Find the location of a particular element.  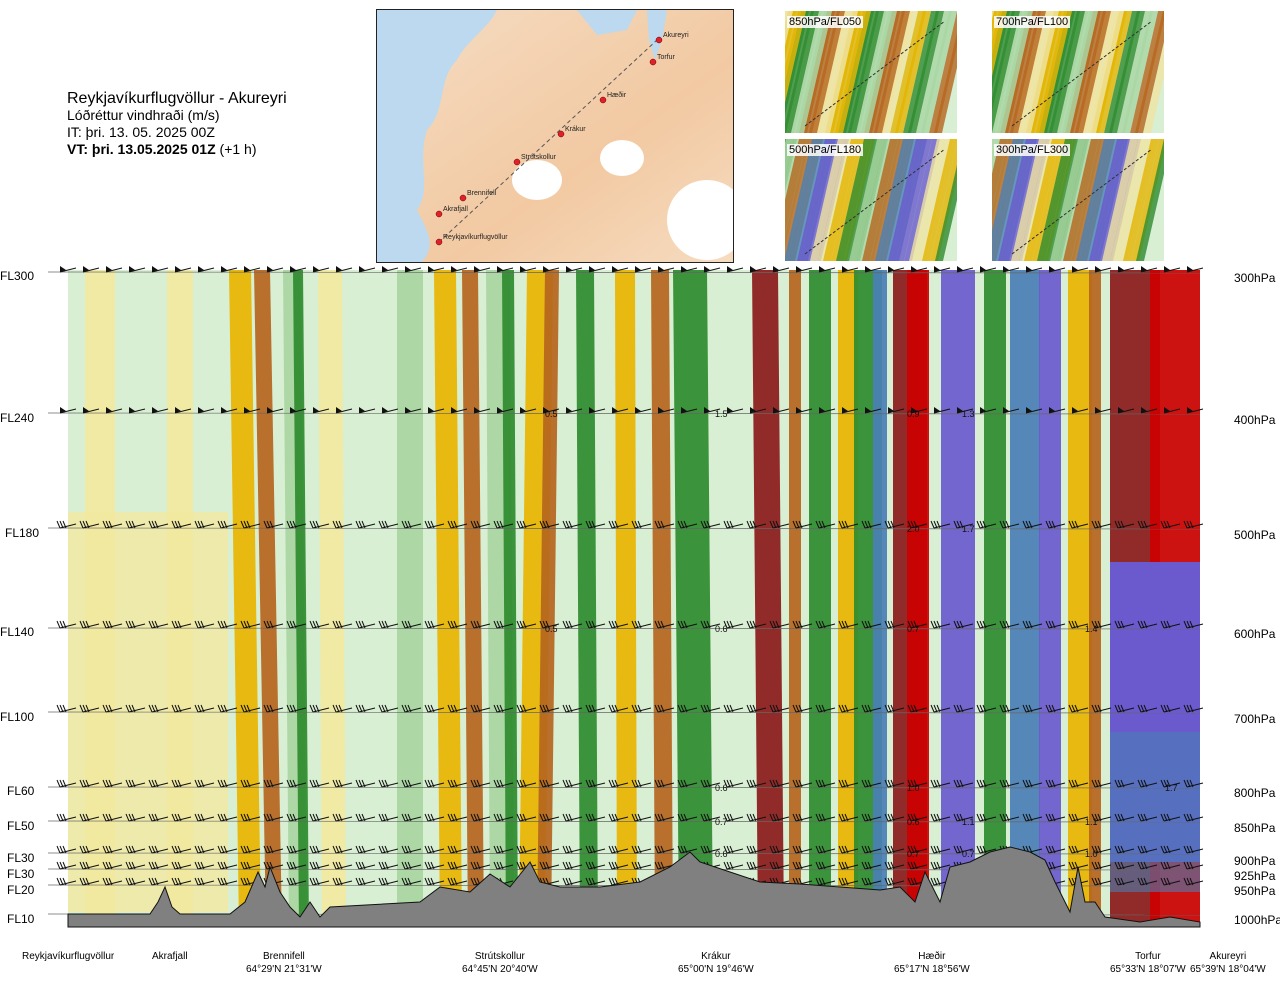

thumb-300-graphic is located at coordinates (1078, 200).